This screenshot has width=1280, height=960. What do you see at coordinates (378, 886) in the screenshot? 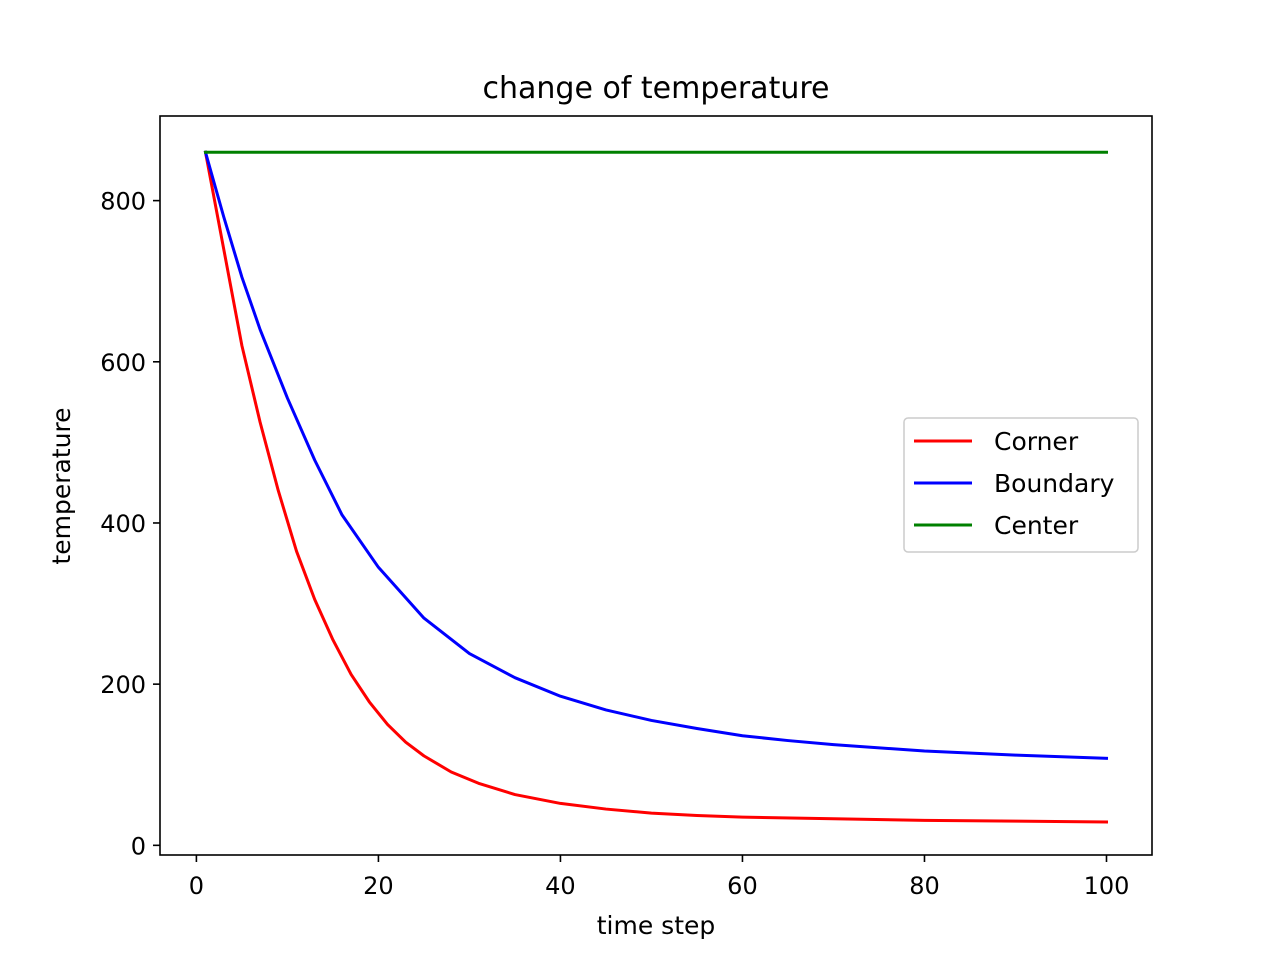
I see `x-tick-label: 20` at bounding box center [378, 886].